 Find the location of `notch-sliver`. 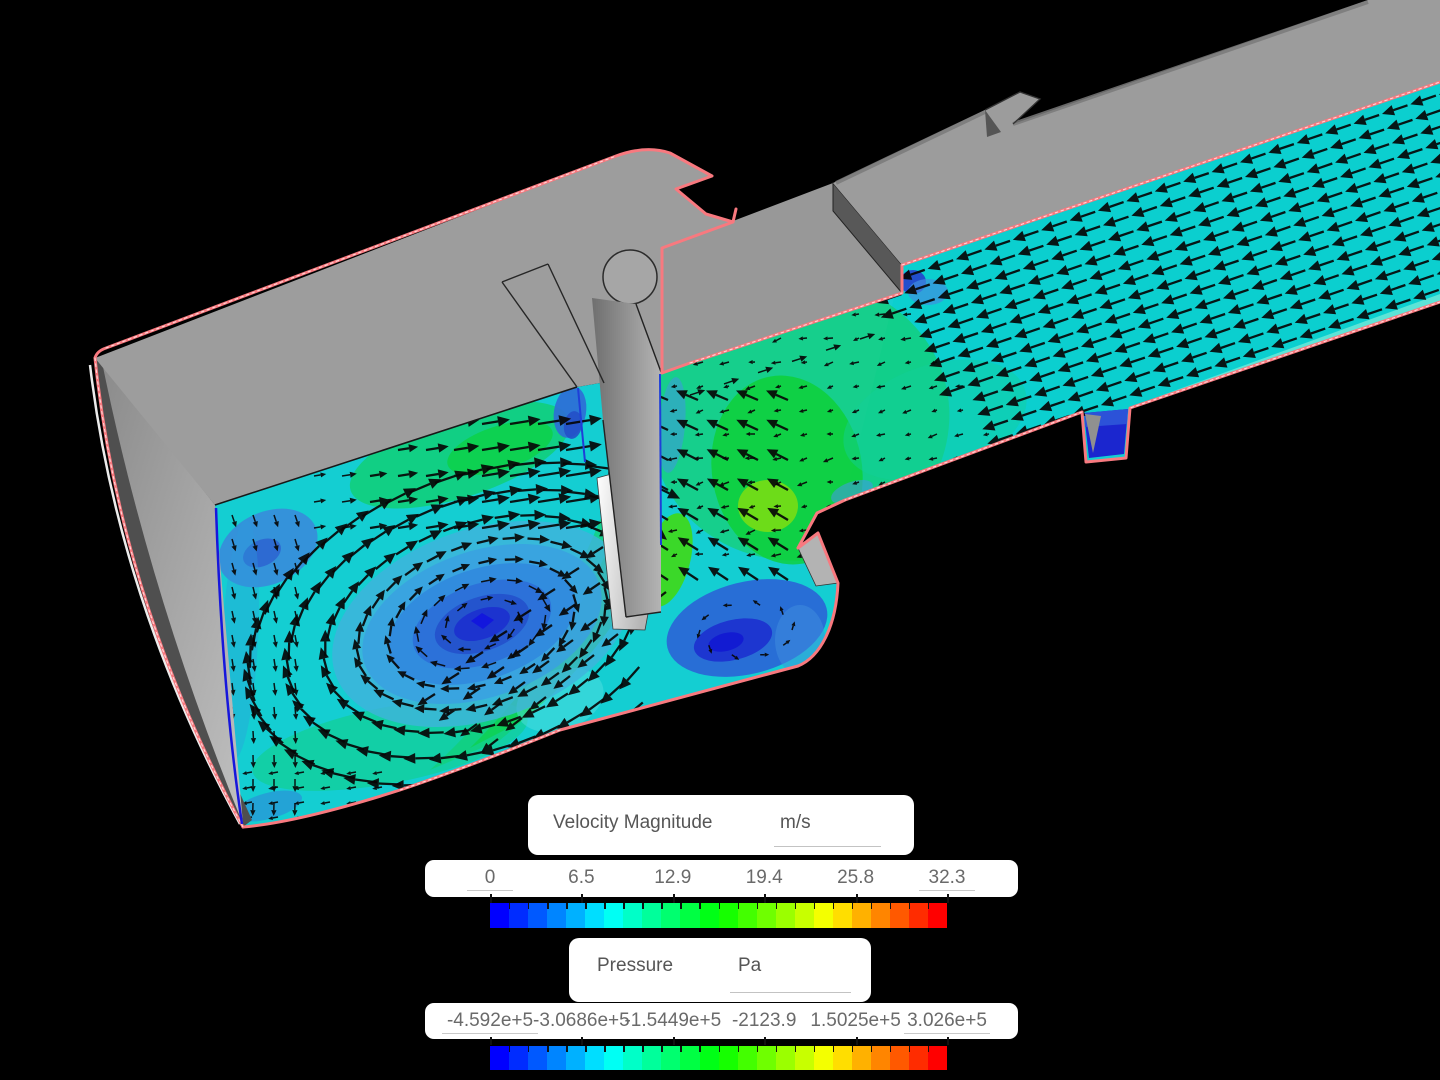

notch-sliver is located at coordinates (1093, 433).